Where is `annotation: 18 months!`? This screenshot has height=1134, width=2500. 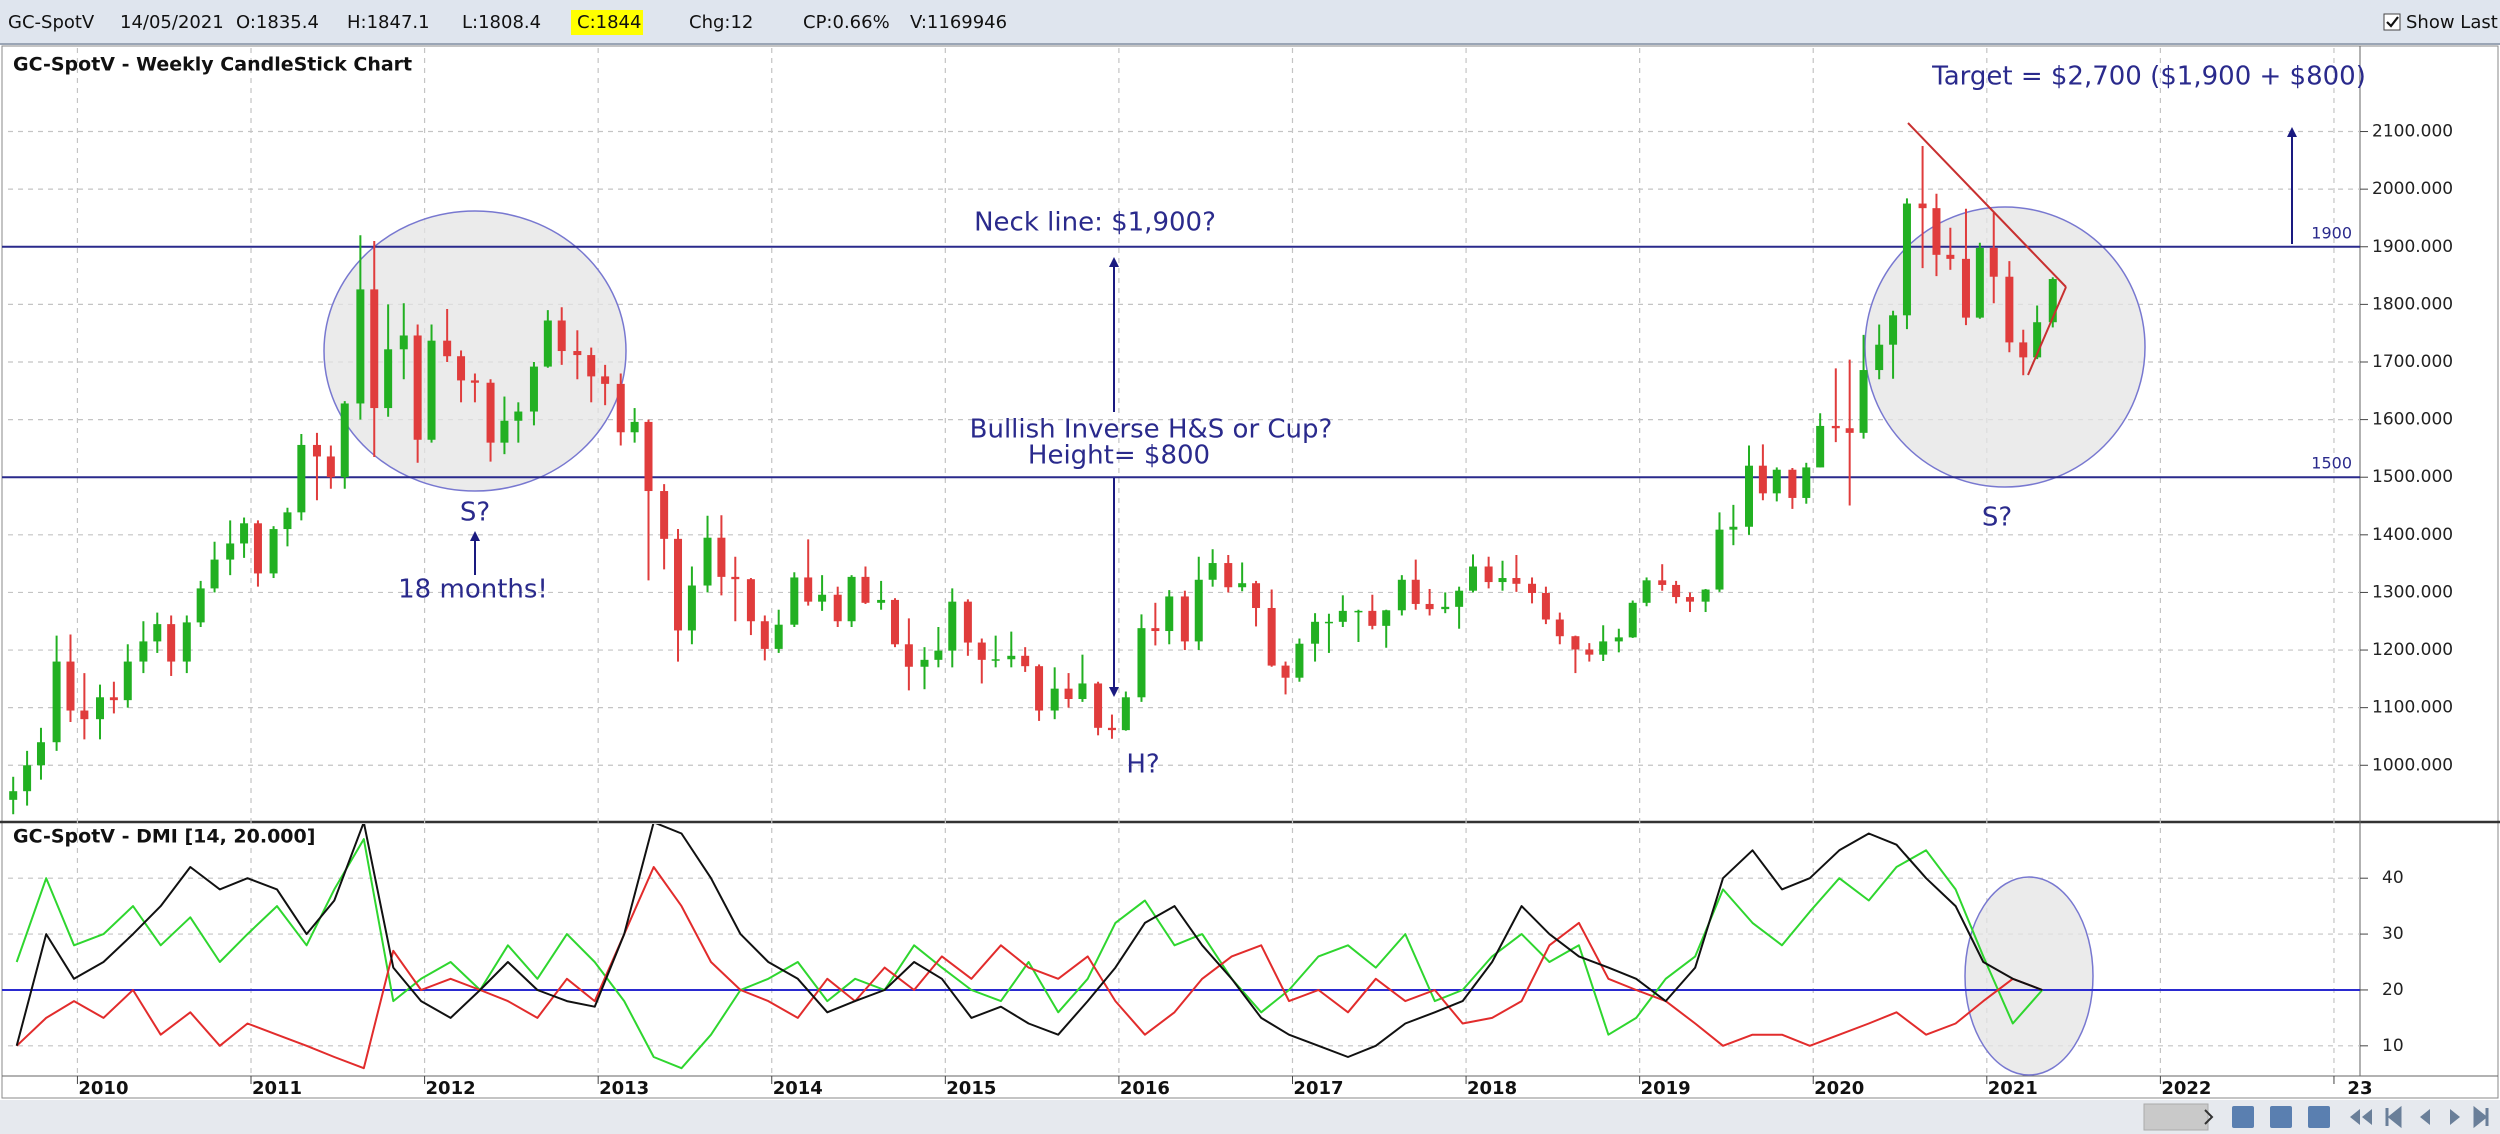 annotation: 18 months! is located at coordinates (473, 590).